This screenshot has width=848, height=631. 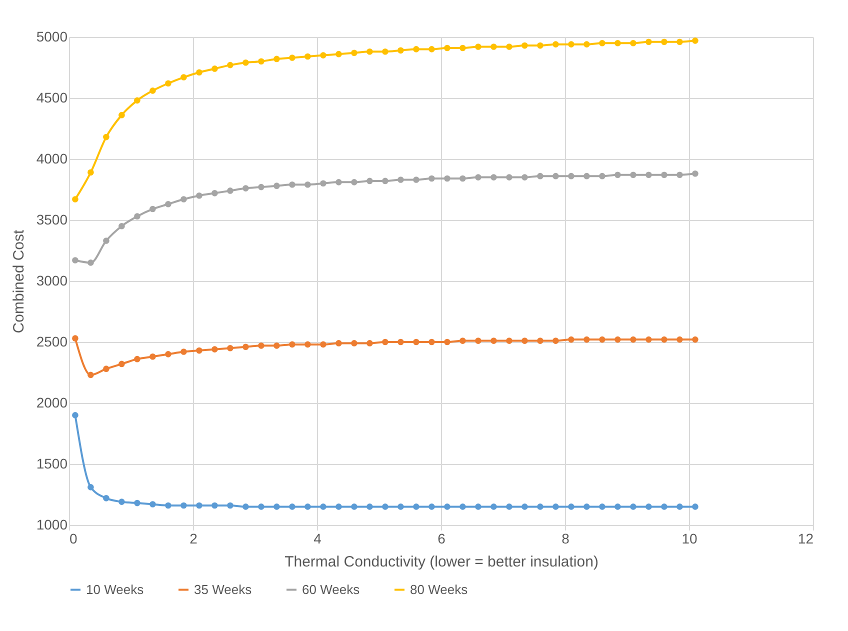 What do you see at coordinates (52, 524) in the screenshot?
I see `y-tick-label: 1000` at bounding box center [52, 524].